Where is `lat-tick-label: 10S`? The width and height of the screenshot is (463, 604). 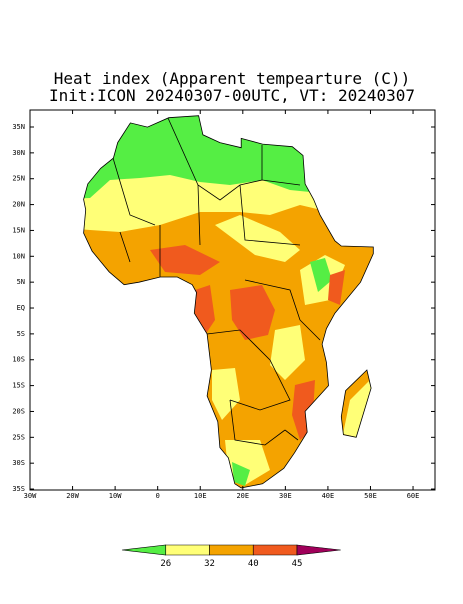 lat-tick-label: 10S is located at coordinates (18, 360).